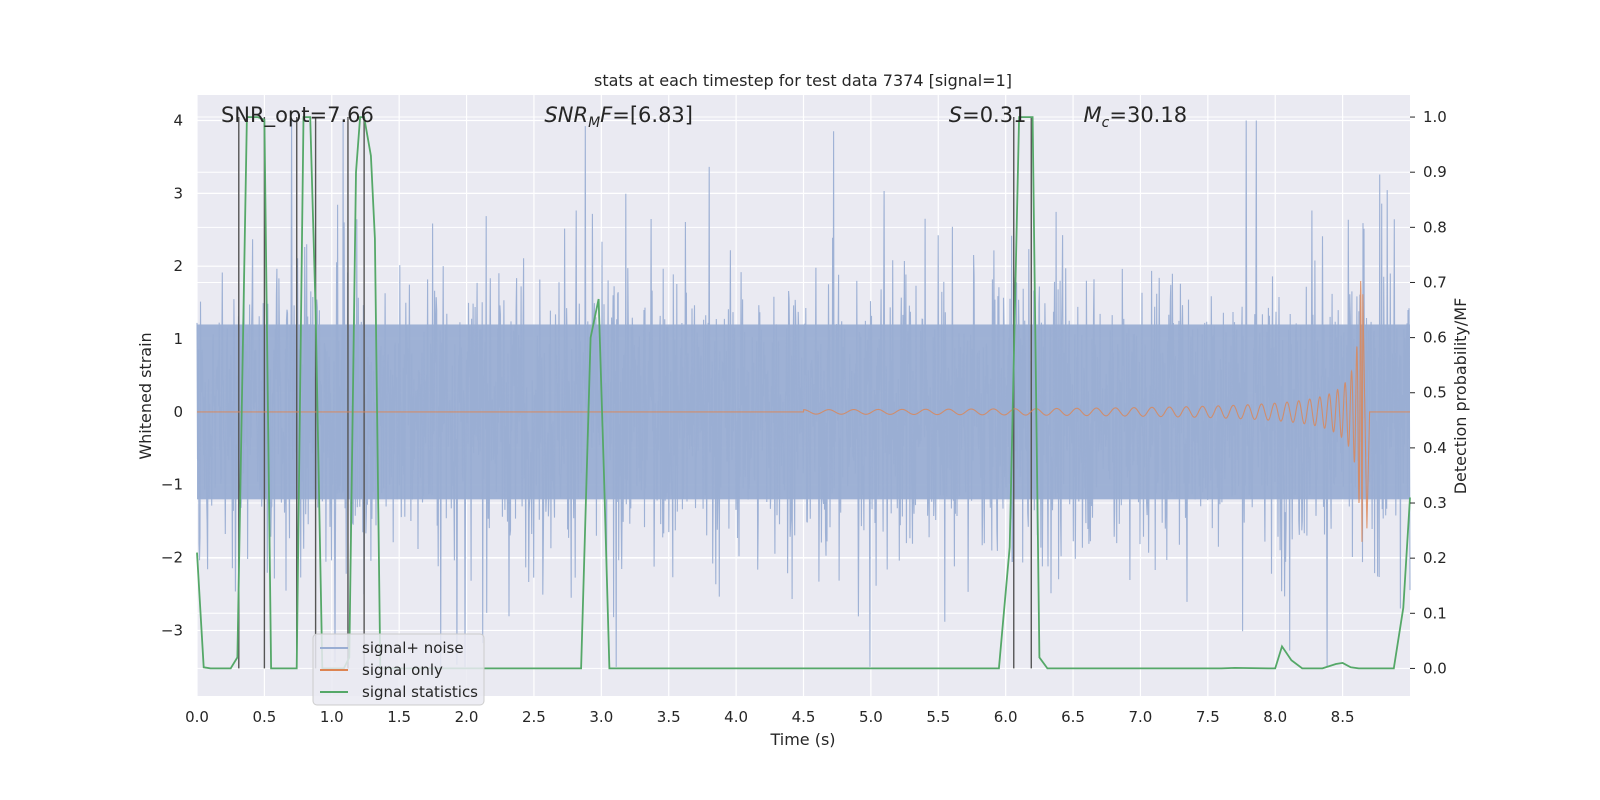  What do you see at coordinates (1435, 393) in the screenshot?
I see `right-y-tick-label: 0.5` at bounding box center [1435, 393].